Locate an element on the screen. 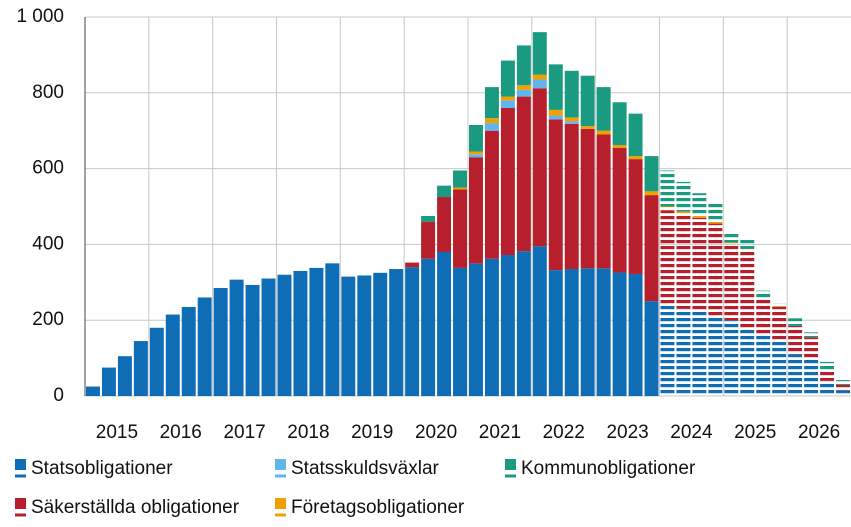 The height and width of the screenshot is (527, 851). x-tick-label: 2023 is located at coordinates (627, 432).